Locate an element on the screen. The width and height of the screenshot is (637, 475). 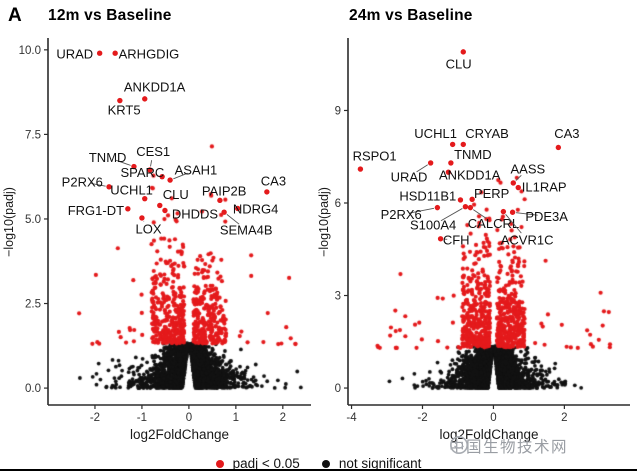
legend-item-significant: padj < 0.05 is located at coordinates (257, 463).